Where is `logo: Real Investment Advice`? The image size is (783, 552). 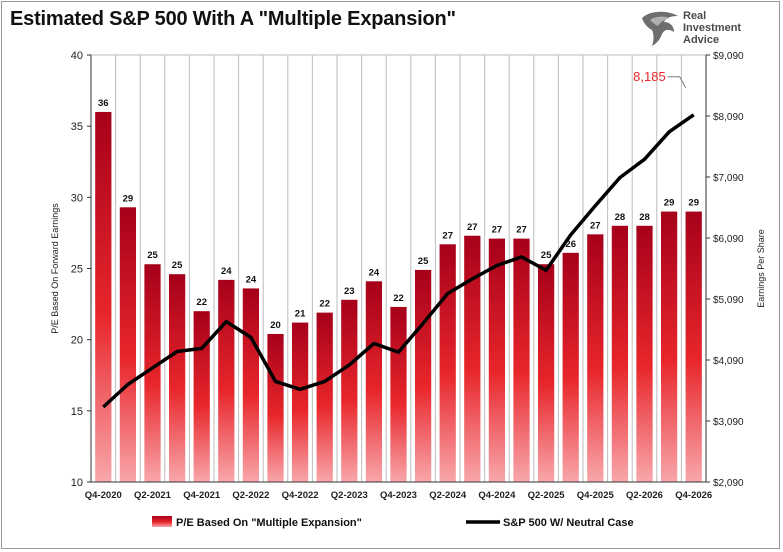
logo: Real Investment Advice is located at coordinates (695, 28).